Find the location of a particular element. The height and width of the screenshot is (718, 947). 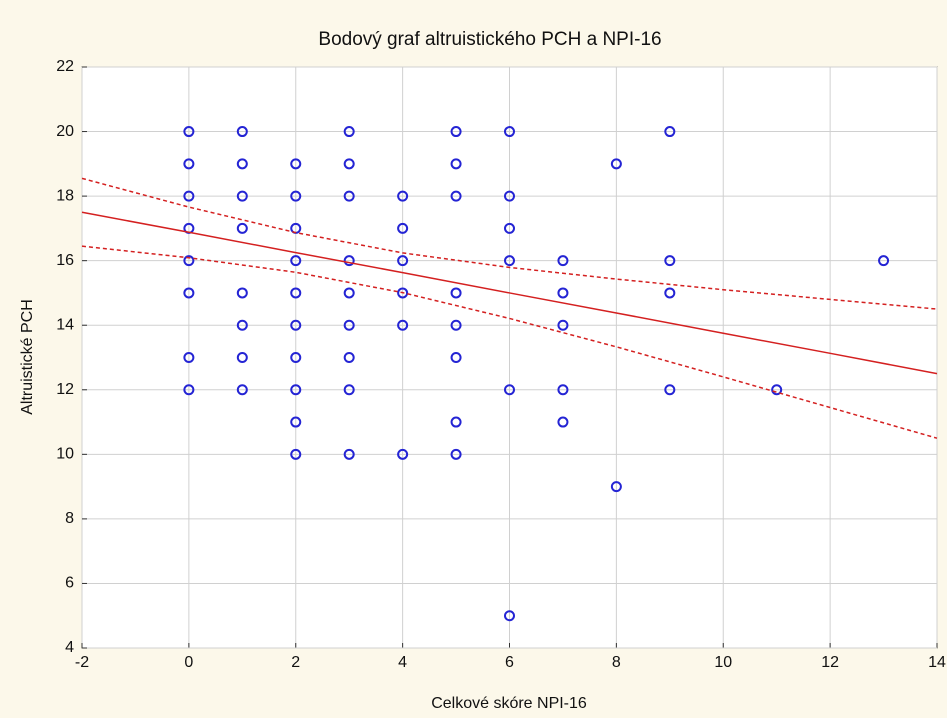

chart-title: Bodový graf altruistického PCH a NPI-16 is located at coordinates (489, 39).